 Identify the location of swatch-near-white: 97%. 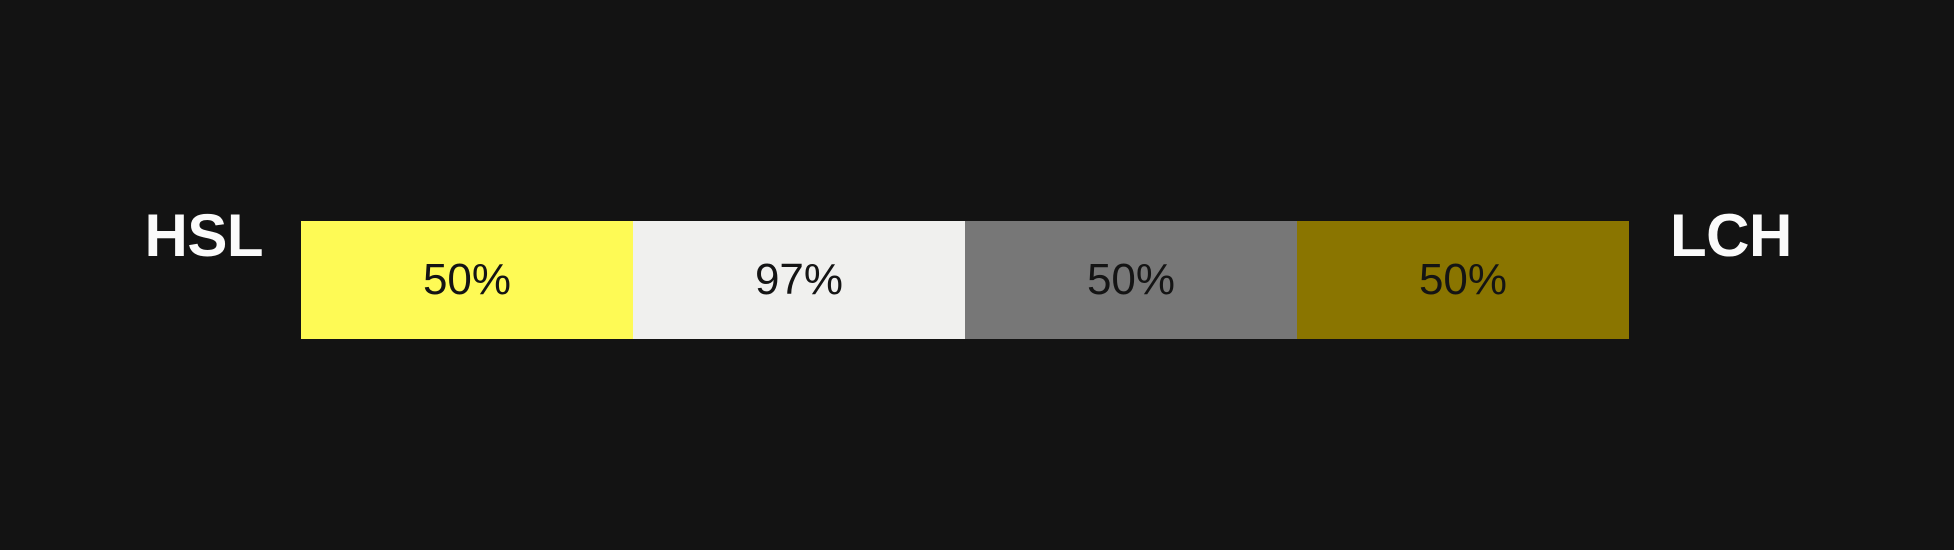
(799, 280).